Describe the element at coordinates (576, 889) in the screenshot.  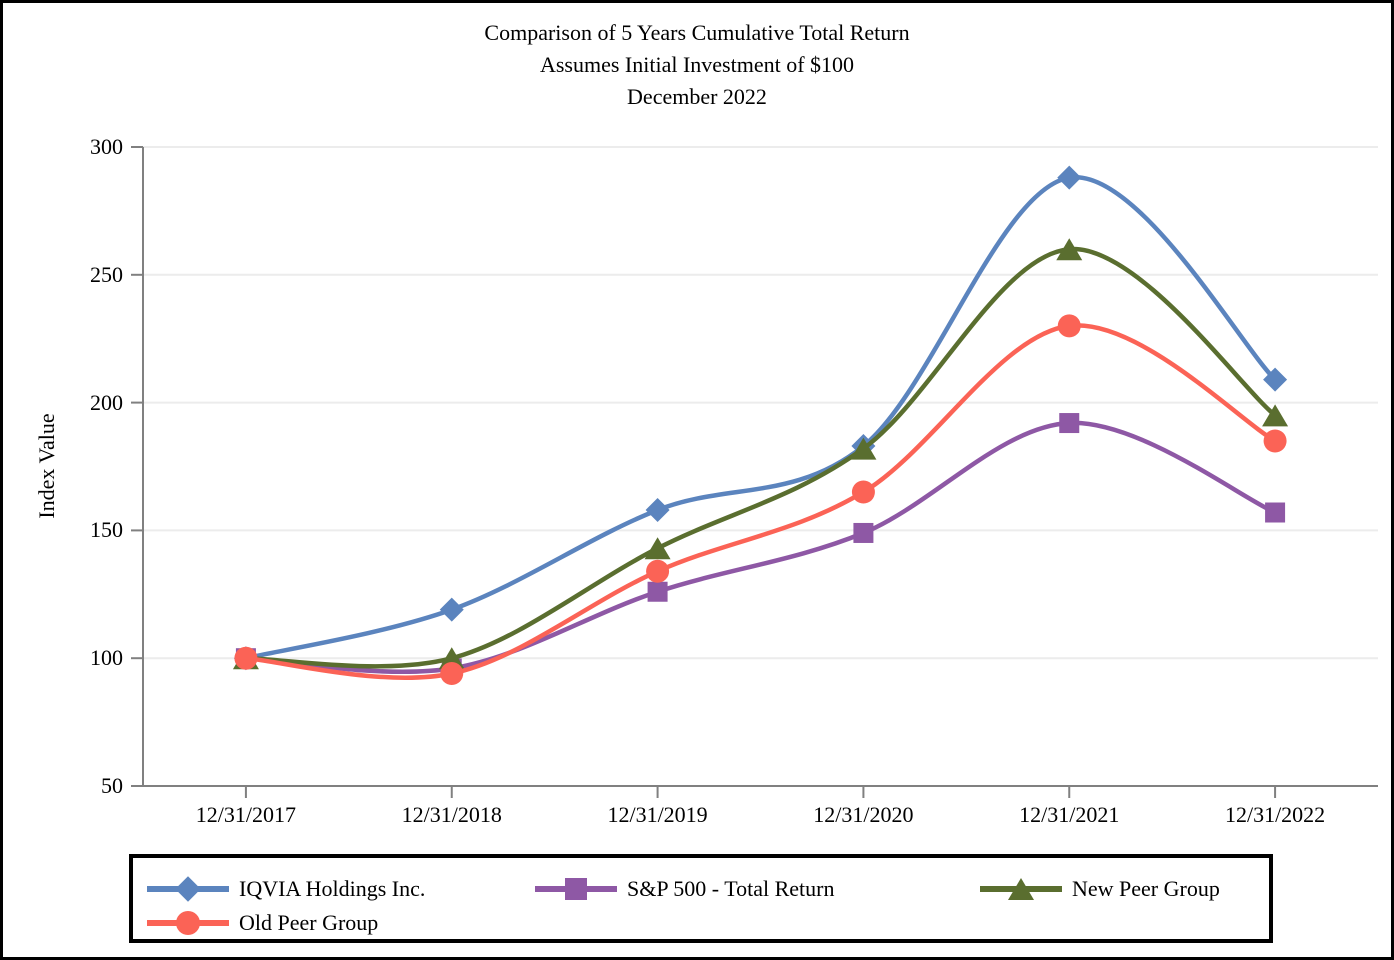
I see `legend-marker-square` at that location.